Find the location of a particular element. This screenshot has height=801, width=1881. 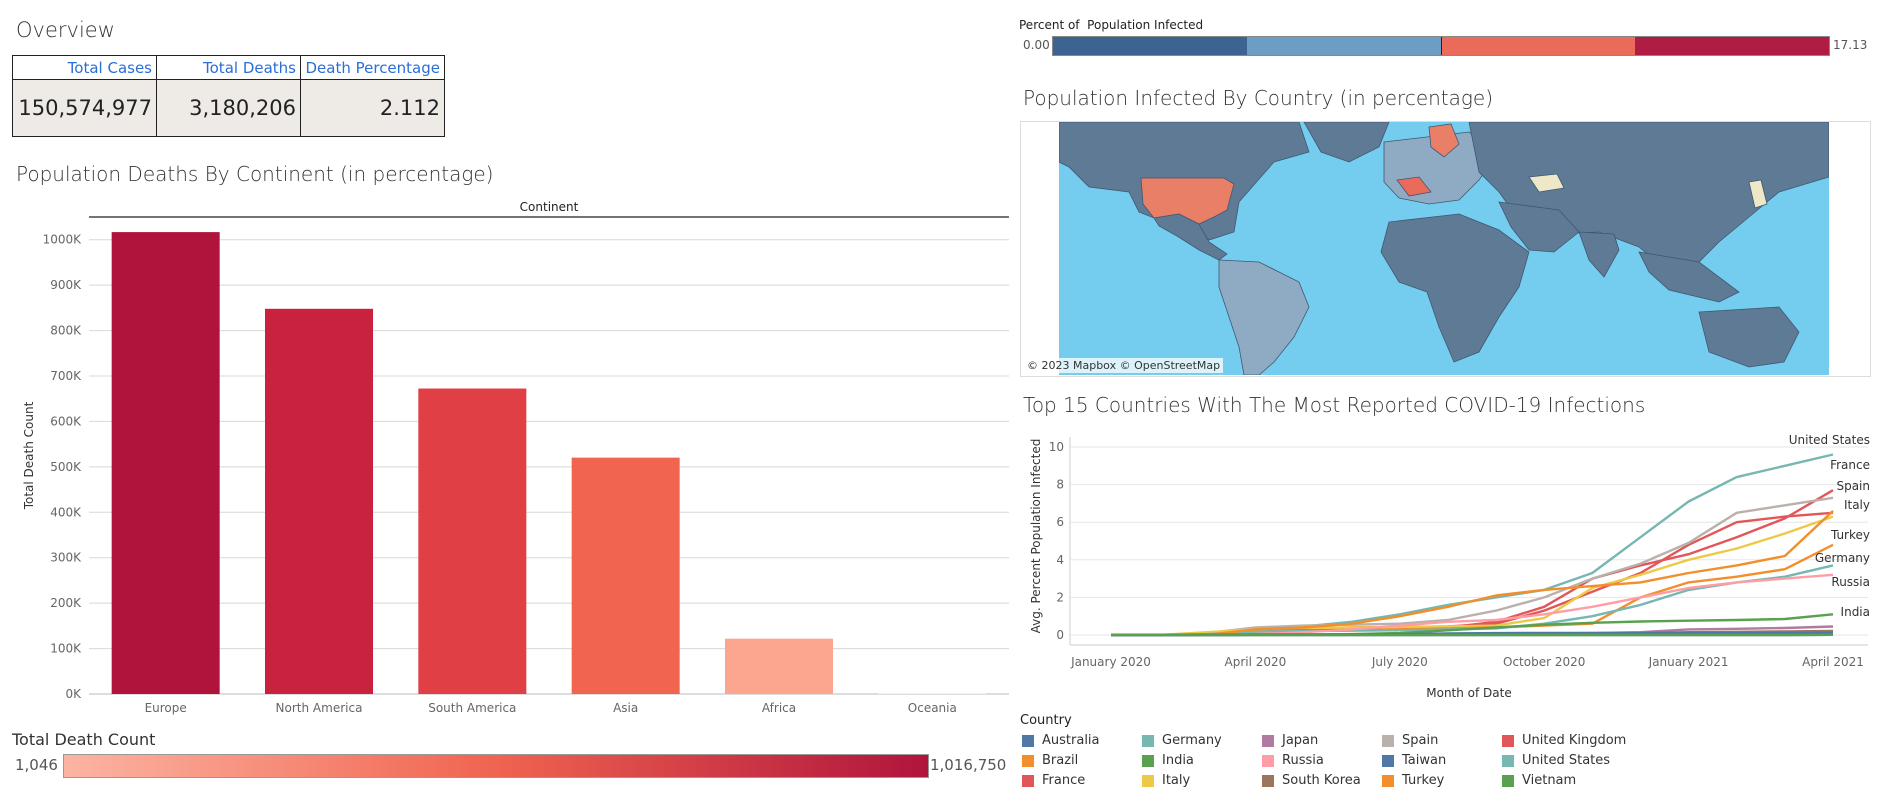

bar-europe is located at coordinates (165, 463).